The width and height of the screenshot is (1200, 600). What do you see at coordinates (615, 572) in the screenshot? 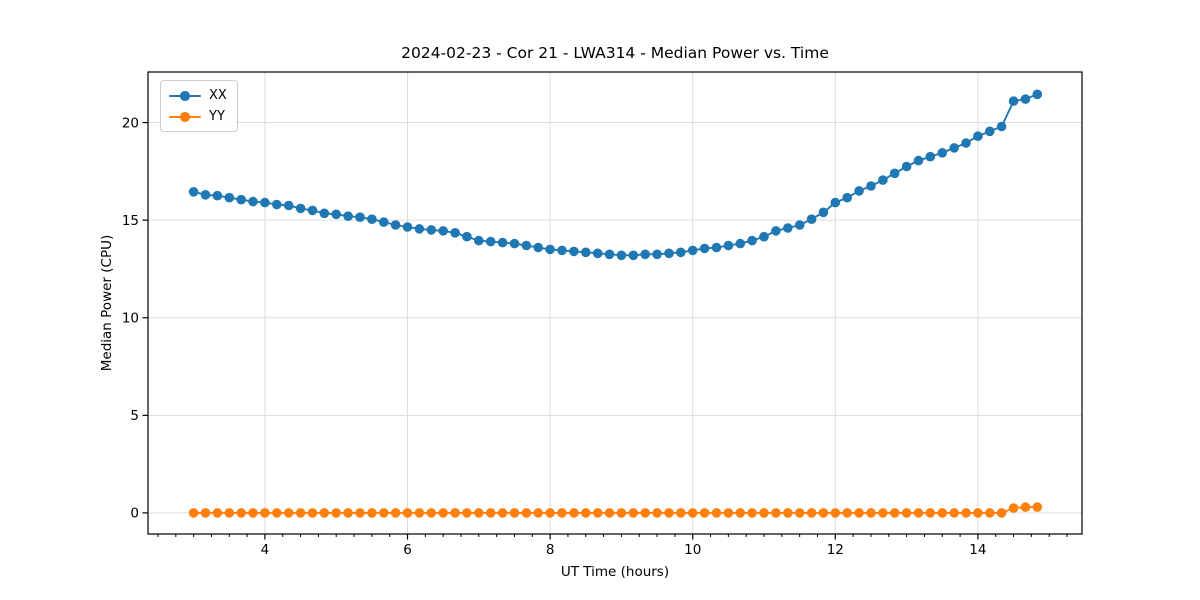
I see `x-axis-label: UT Time (hours)` at bounding box center [615, 572].